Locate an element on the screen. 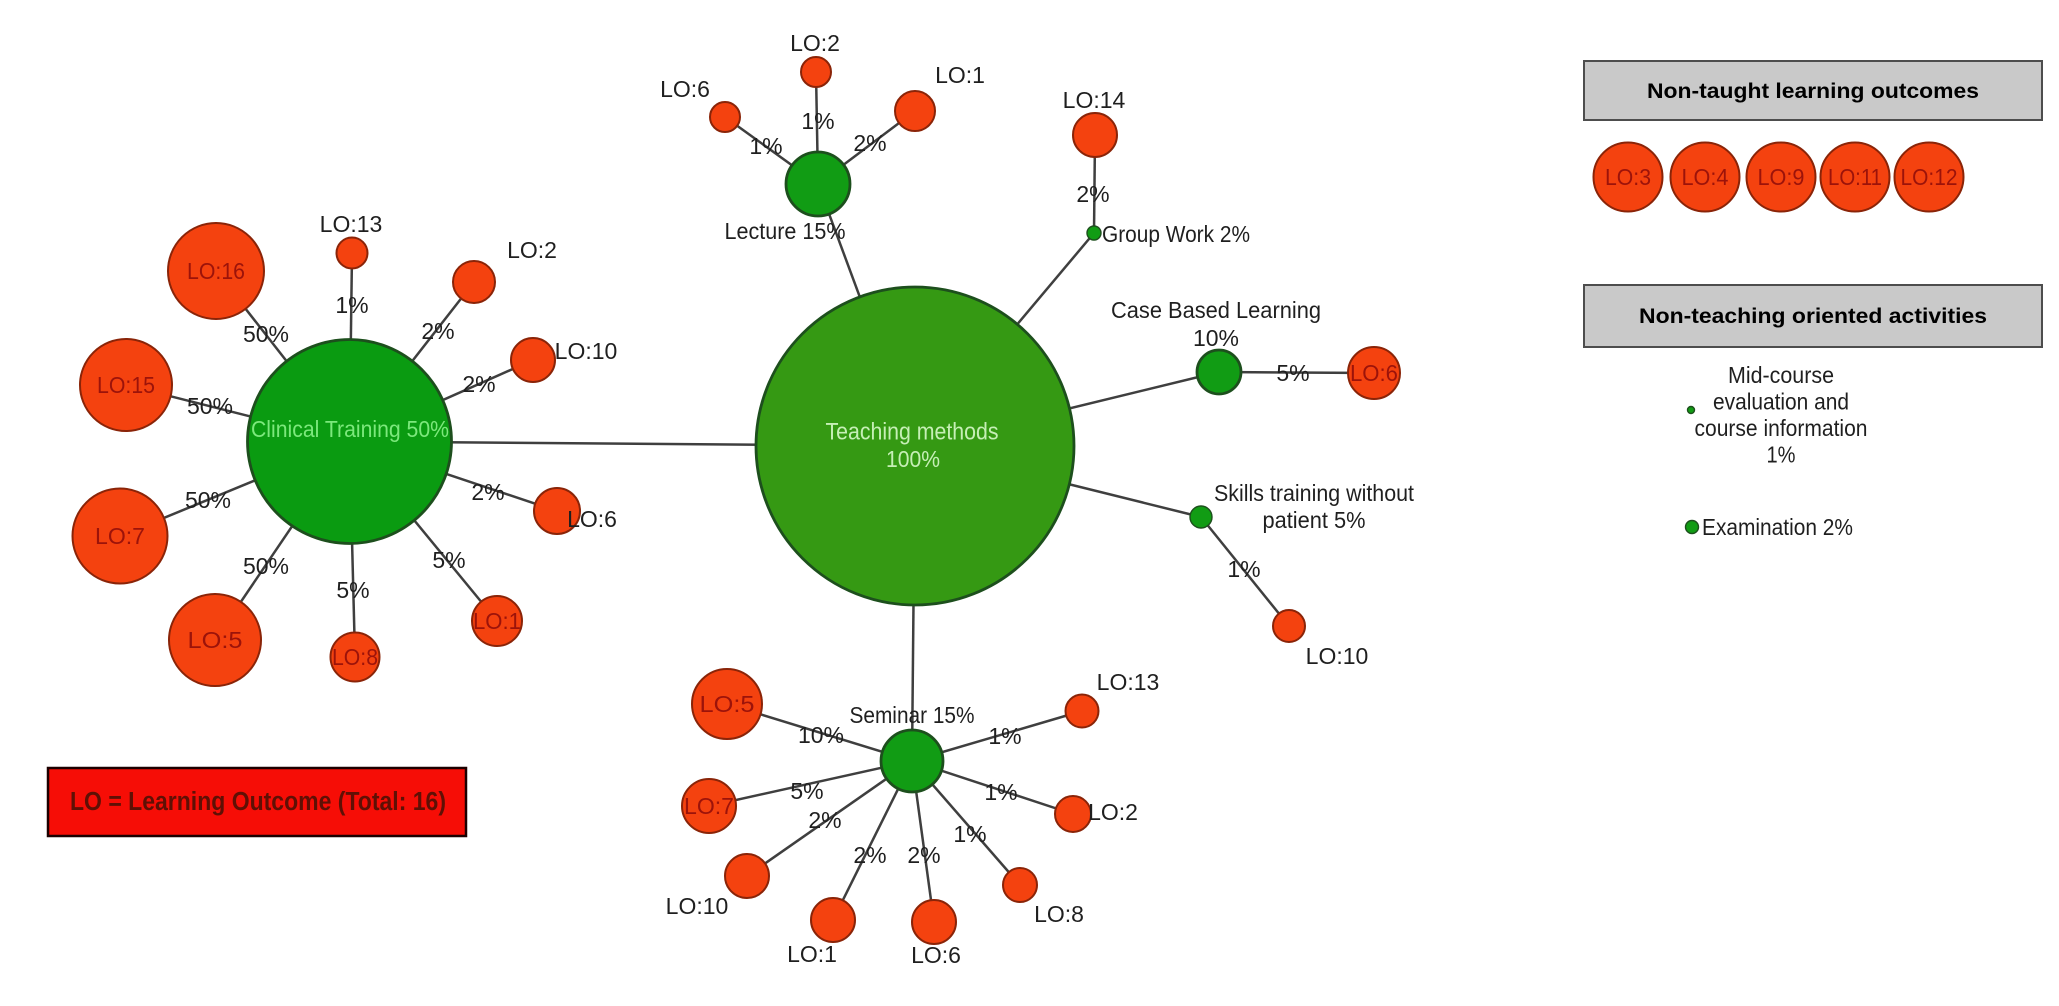  svg-text: Lecture 15% is located at coordinates (785, 231).